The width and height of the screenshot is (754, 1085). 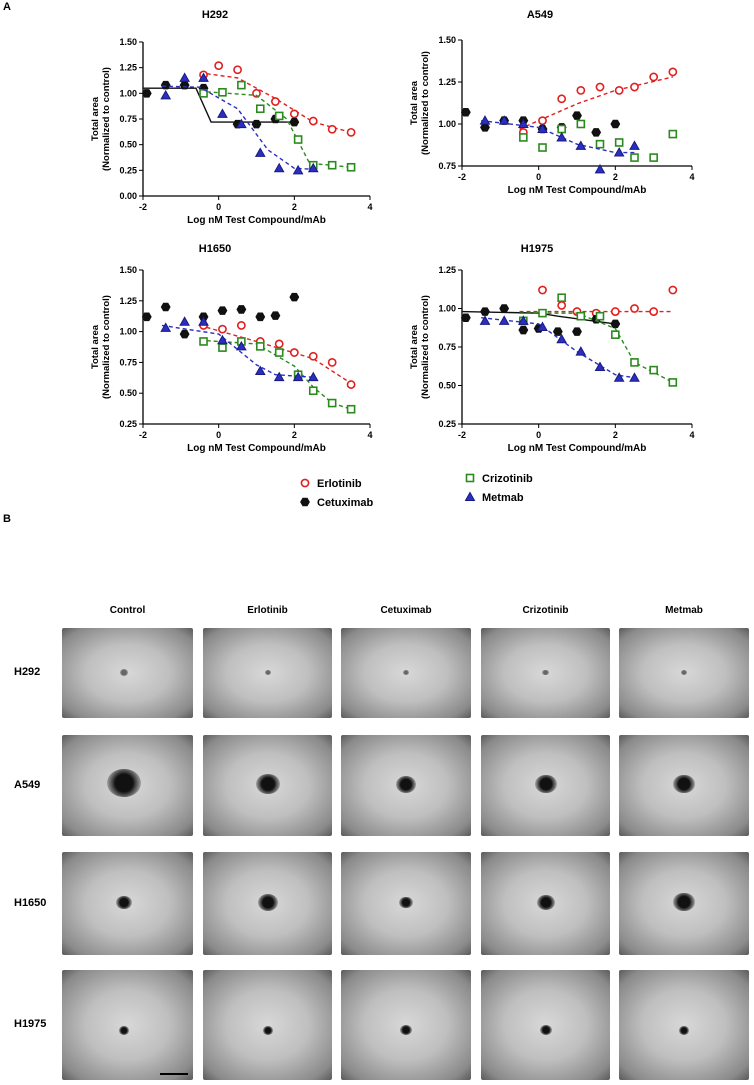 I want to click on panel-label: B, so click(x=7, y=519).